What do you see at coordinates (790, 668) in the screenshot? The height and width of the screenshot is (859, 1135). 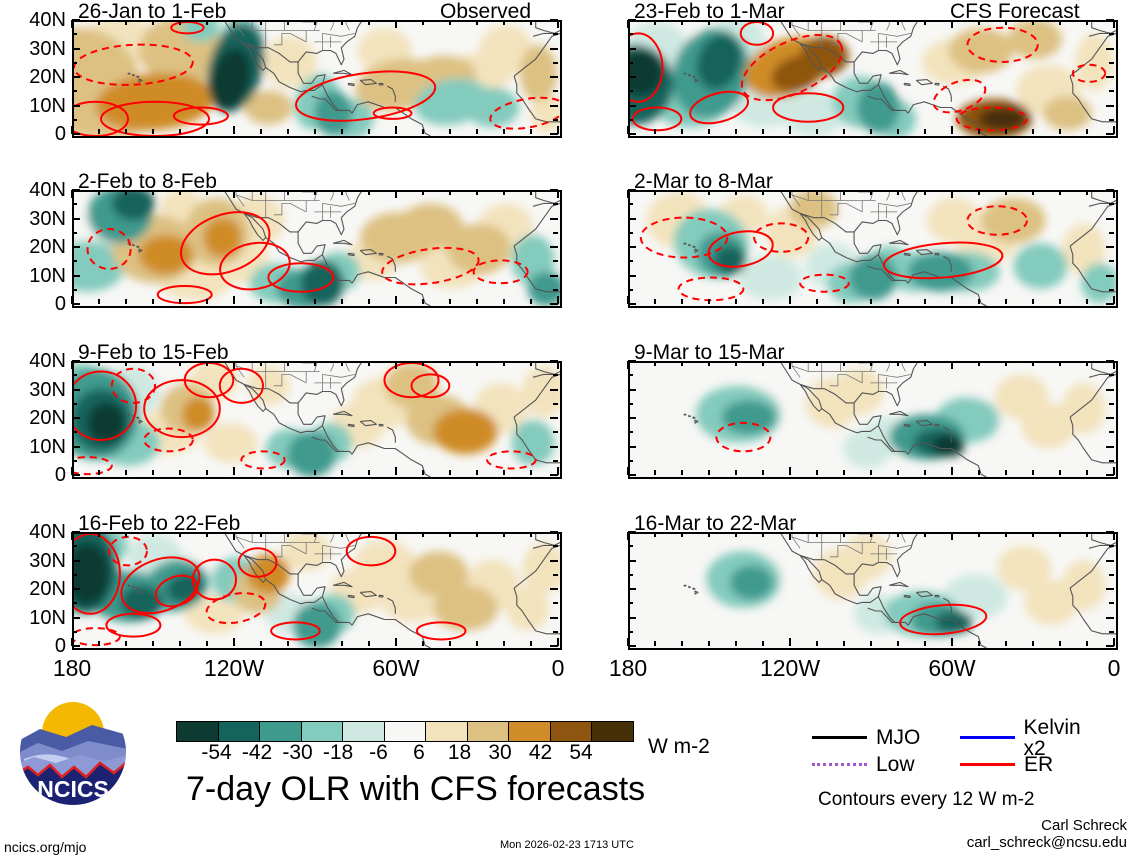 I see `x-axis-tick-label: 120W` at bounding box center [790, 668].